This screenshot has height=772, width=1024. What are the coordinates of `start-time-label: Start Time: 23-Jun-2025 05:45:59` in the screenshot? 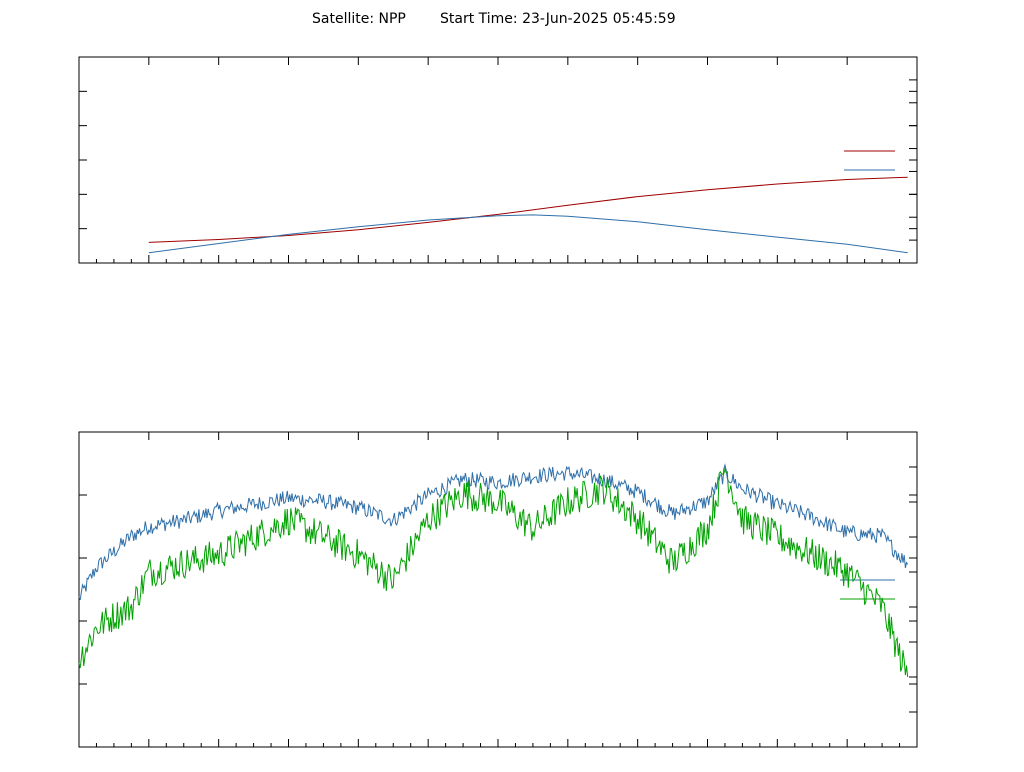 It's located at (558, 19).